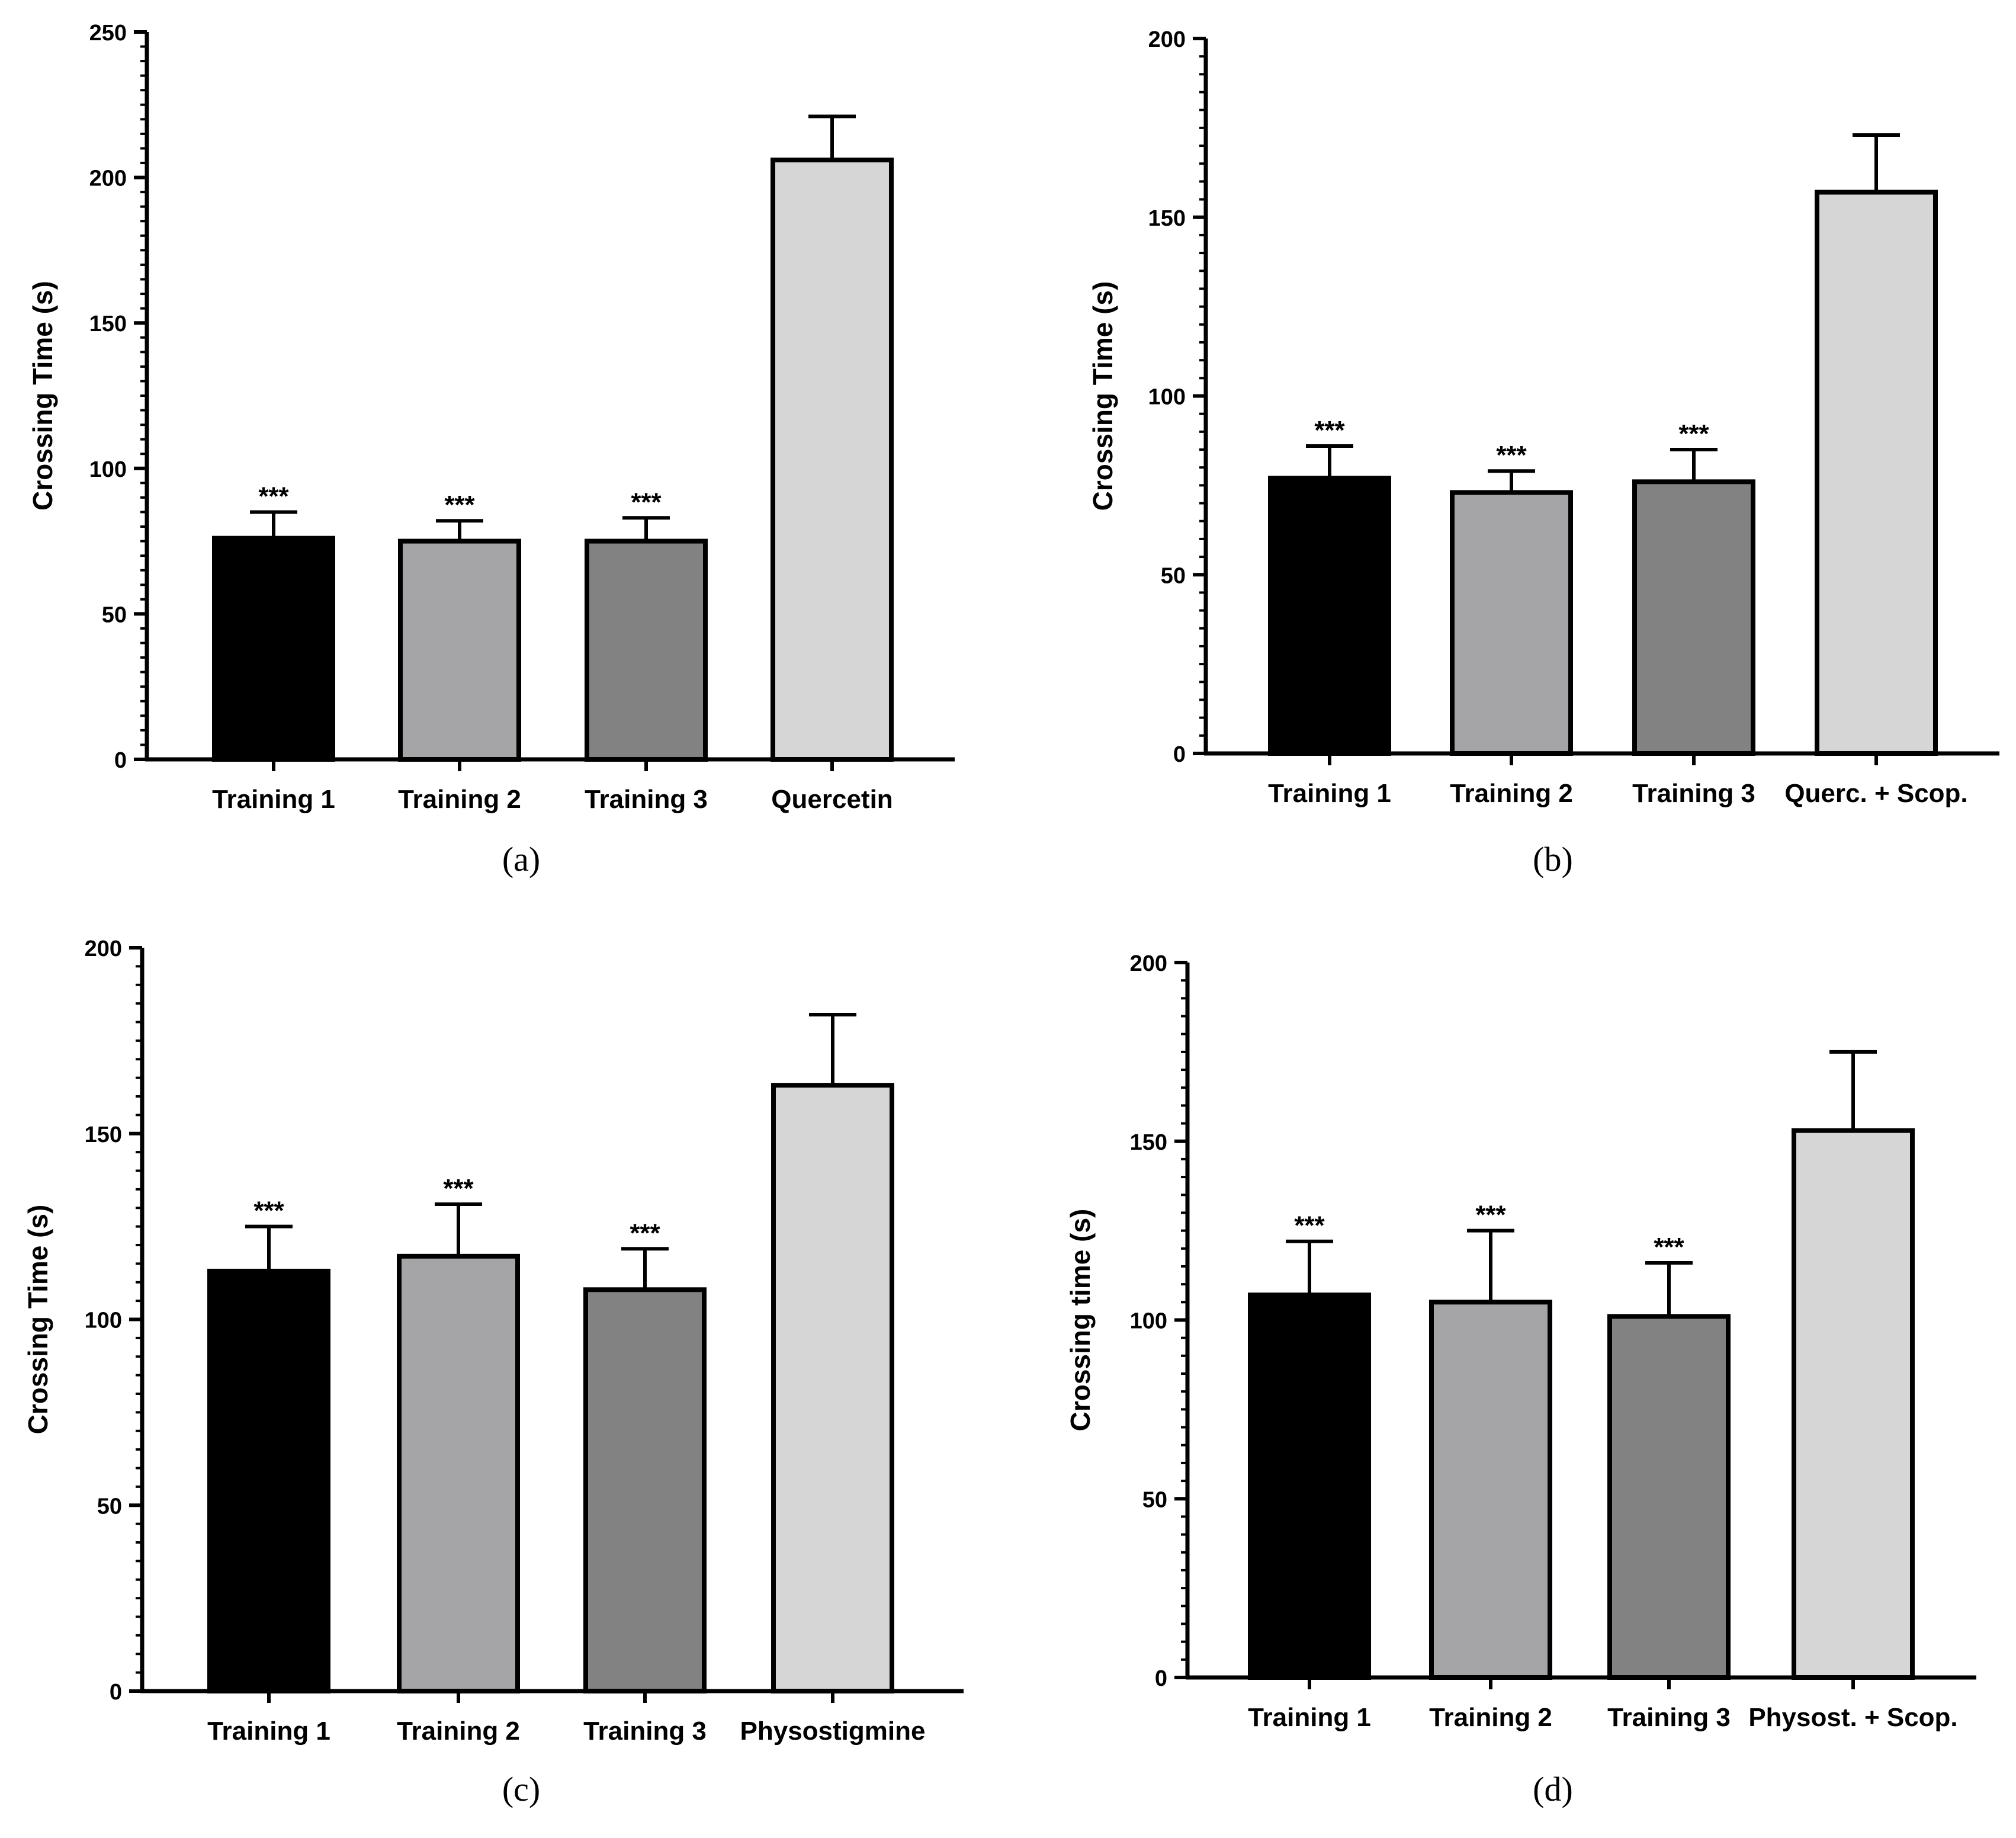  Describe the element at coordinates (1553, 1789) in the screenshot. I see `panel-label: (d)` at that location.